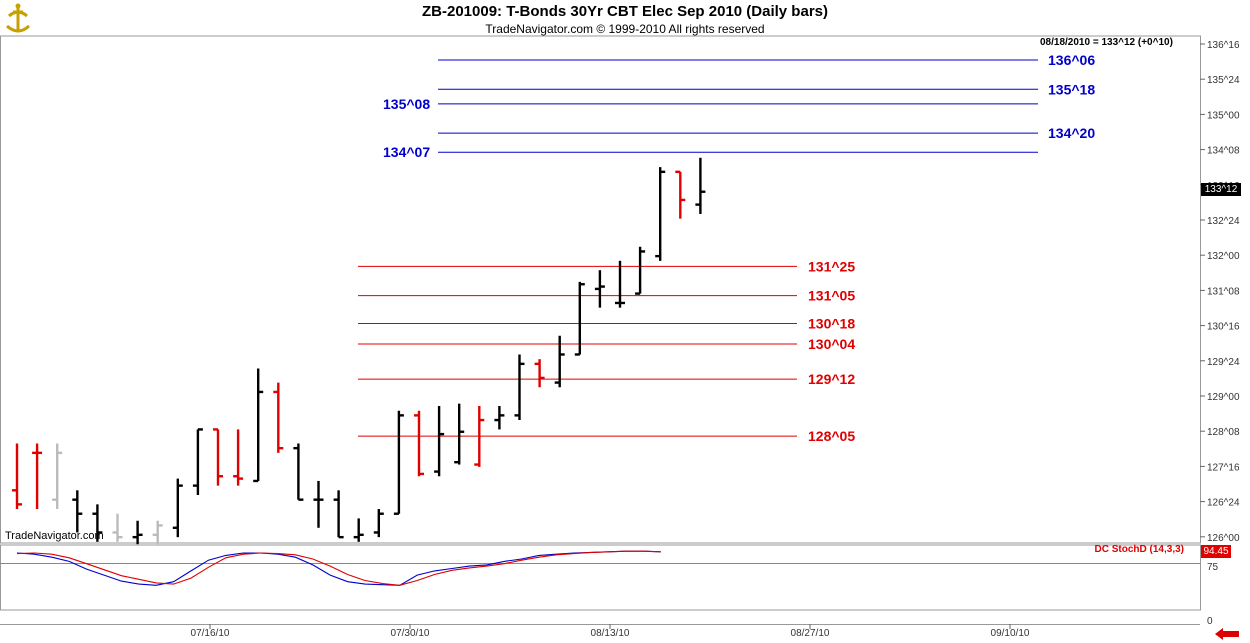 The height and width of the screenshot is (643, 1250). I want to click on y-tick-label: 132^24, so click(1223, 221).